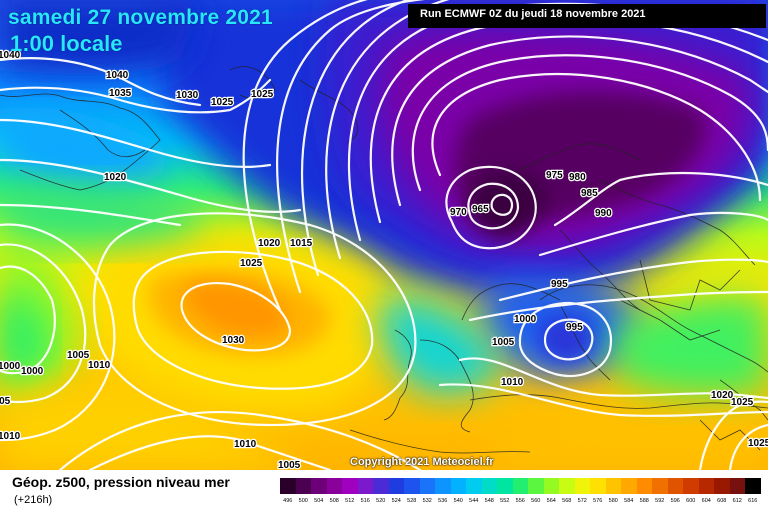 This screenshot has height=512, width=768. What do you see at coordinates (422, 462) in the screenshot?
I see `copyright-text: Copyright 2021 Meteociel.fr` at bounding box center [422, 462].